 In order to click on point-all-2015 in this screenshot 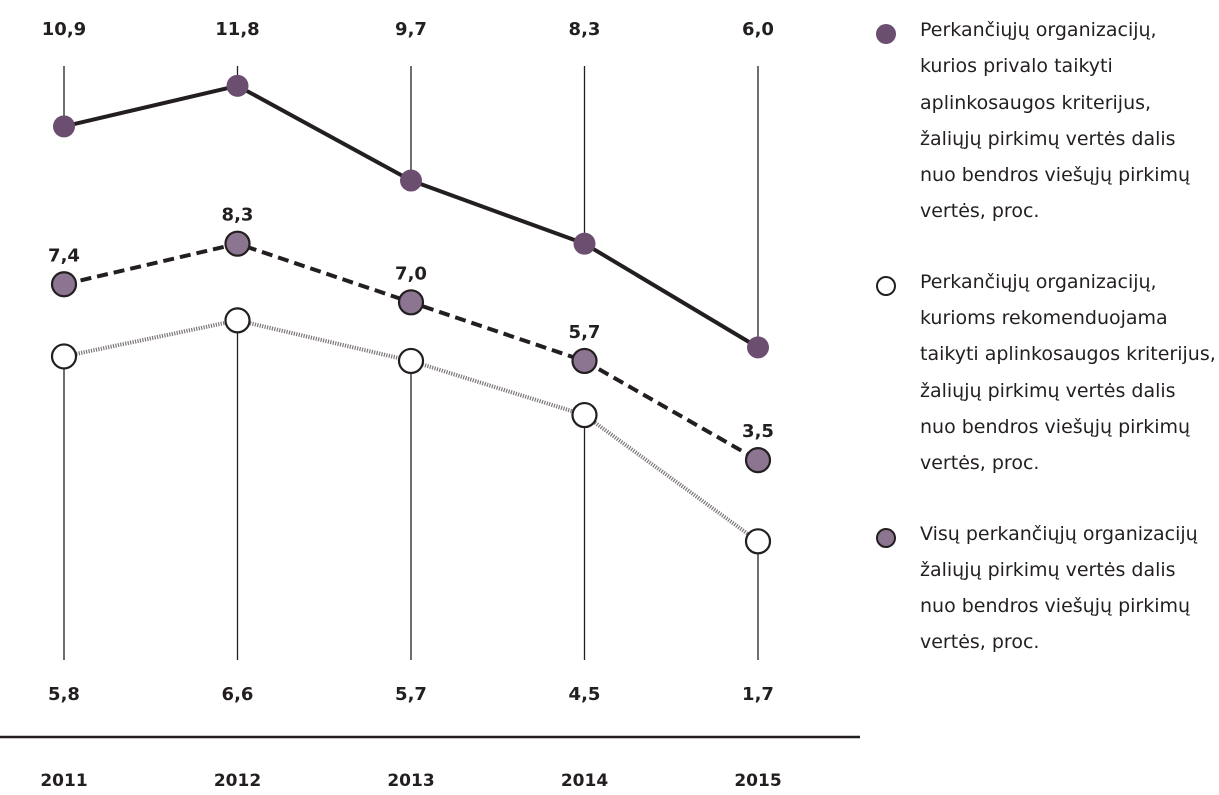, I will do `click(758, 460)`.